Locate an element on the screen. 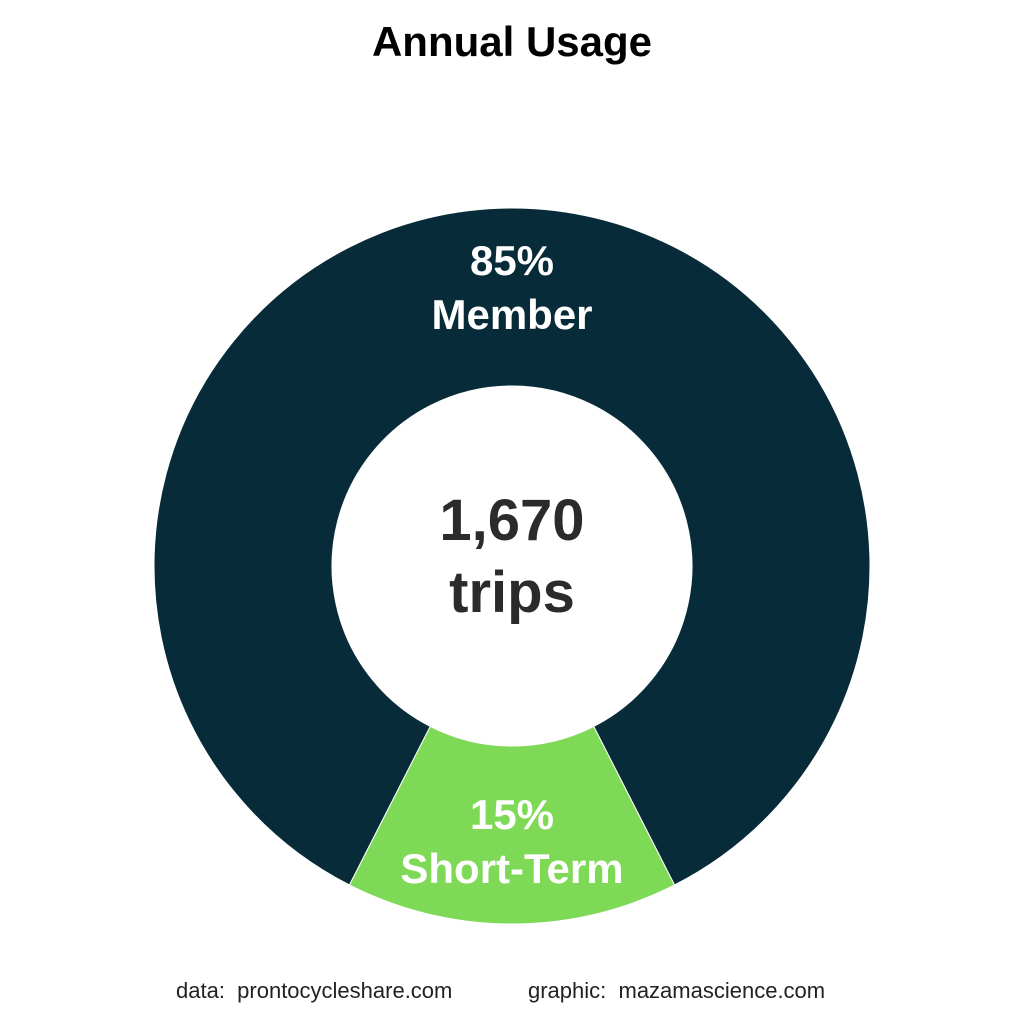 The height and width of the screenshot is (1024, 1024). graphic-credit: graphic: mazamascience.com is located at coordinates (677, 990).